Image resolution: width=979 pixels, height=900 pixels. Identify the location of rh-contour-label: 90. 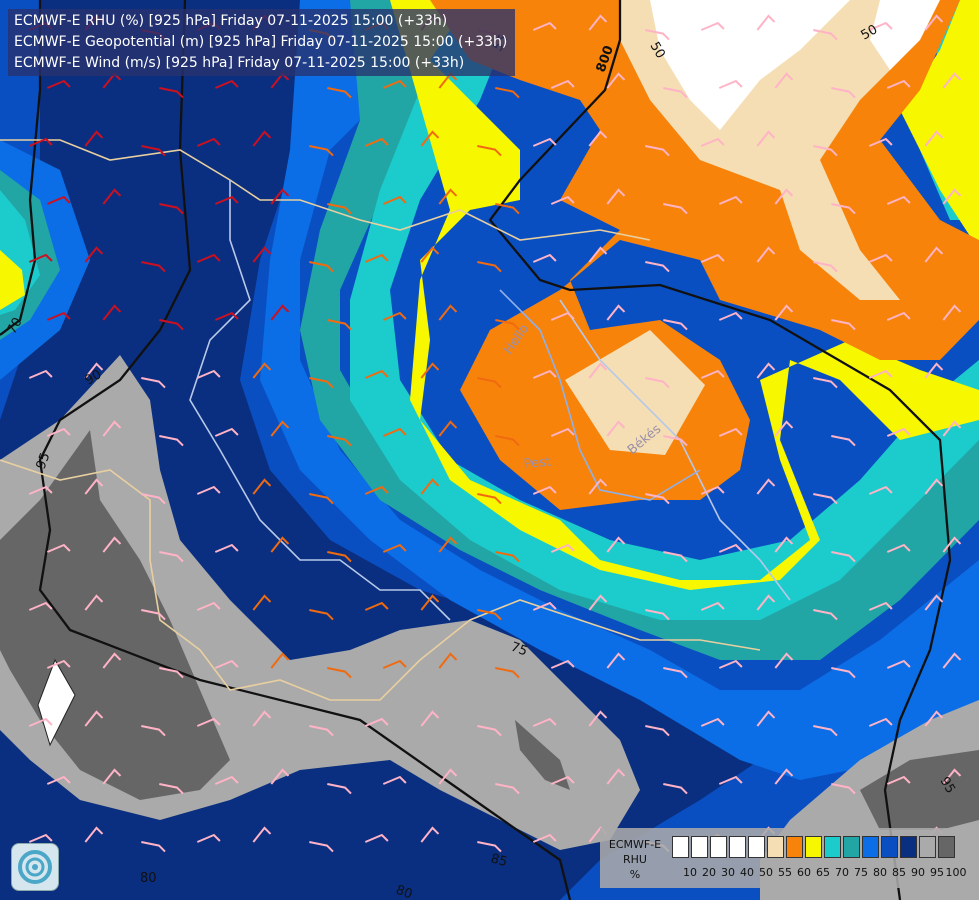
(94, 377).